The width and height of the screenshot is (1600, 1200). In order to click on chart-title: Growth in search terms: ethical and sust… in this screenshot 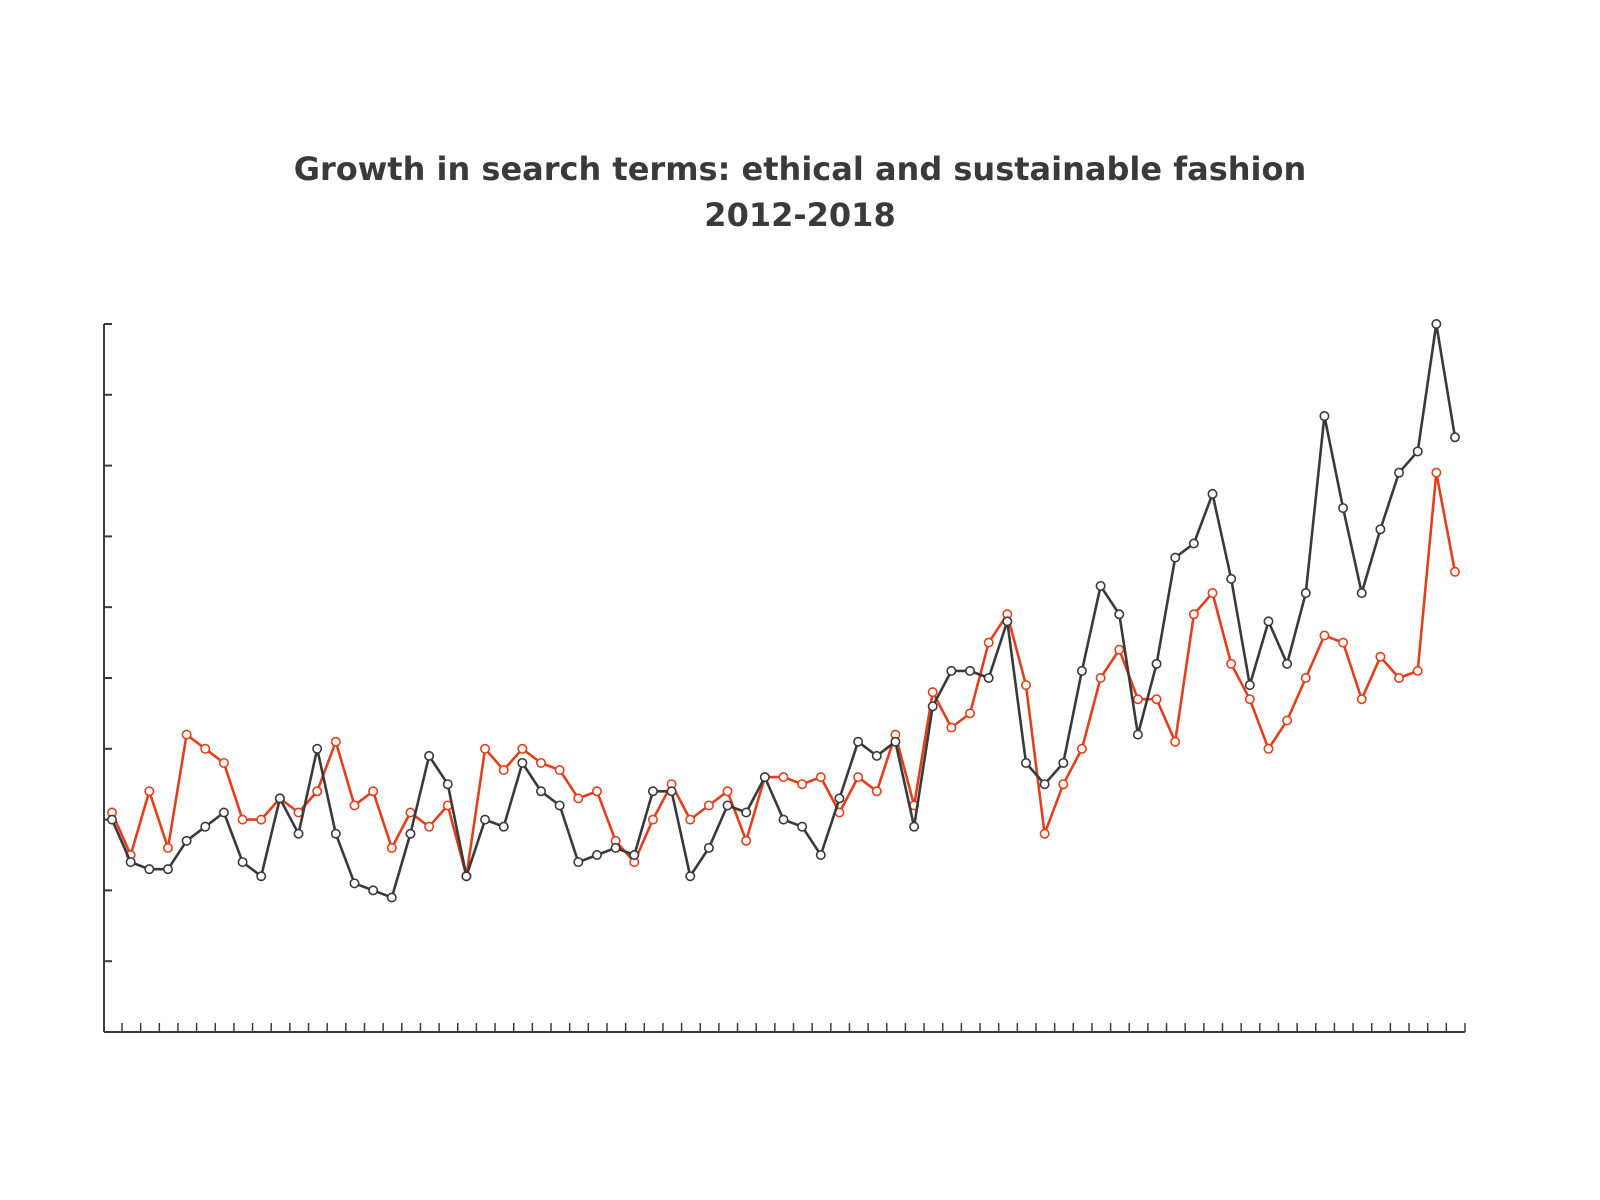, I will do `click(800, 192)`.